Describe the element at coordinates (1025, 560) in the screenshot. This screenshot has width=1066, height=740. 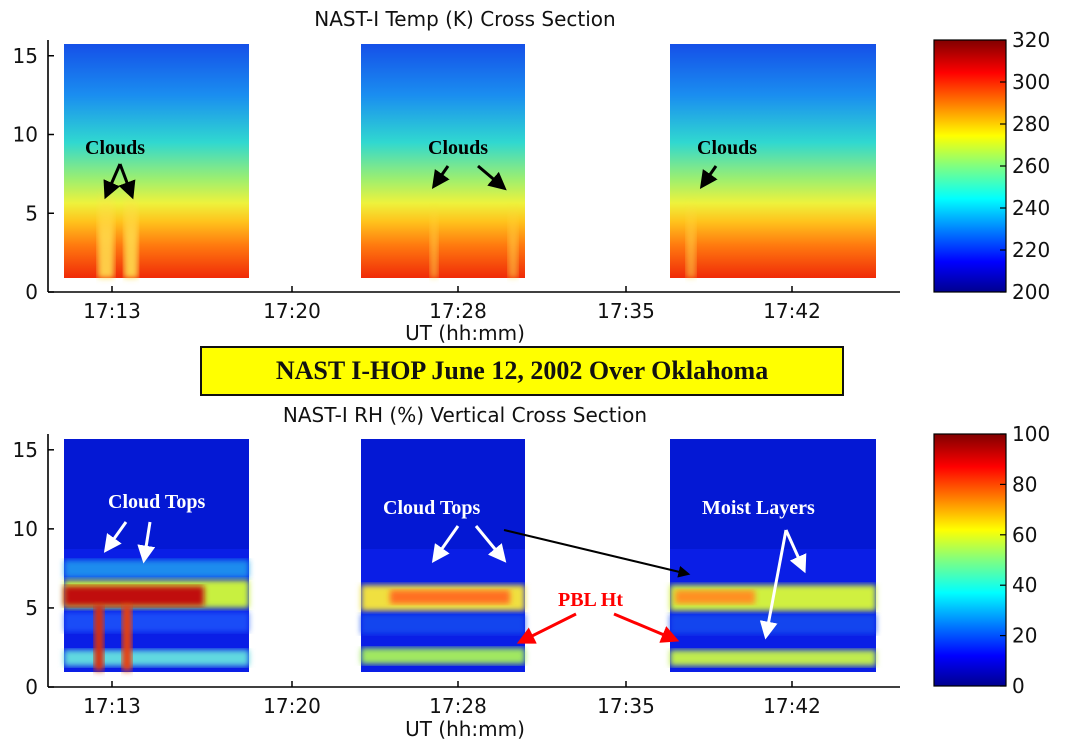
I see `bottom-colorbar-ticks: 0 20 40 60 80 100` at that location.